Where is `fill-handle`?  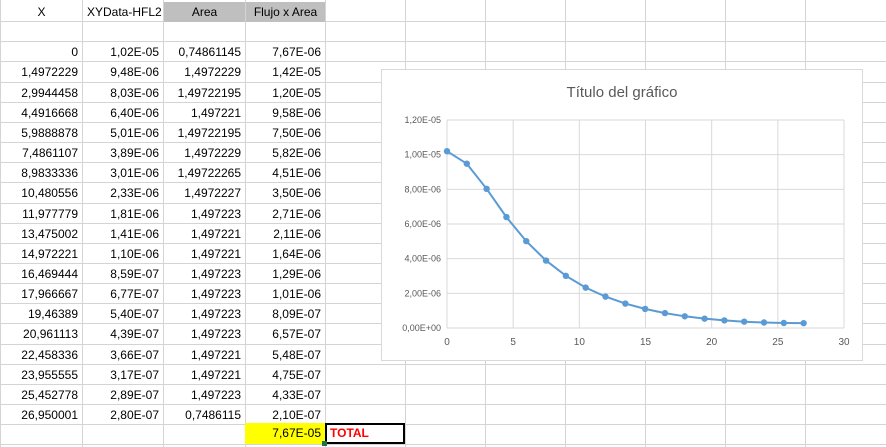 fill-handle is located at coordinates (324, 443).